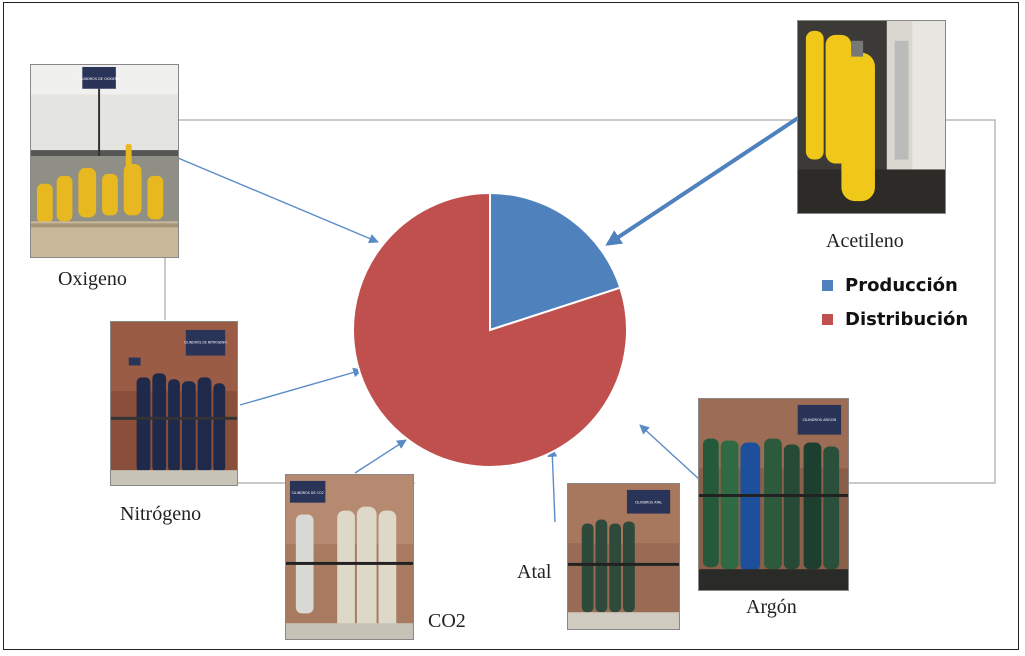 The width and height of the screenshot is (1025, 656). I want to click on legend-item-produccion: Producción, so click(895, 285).